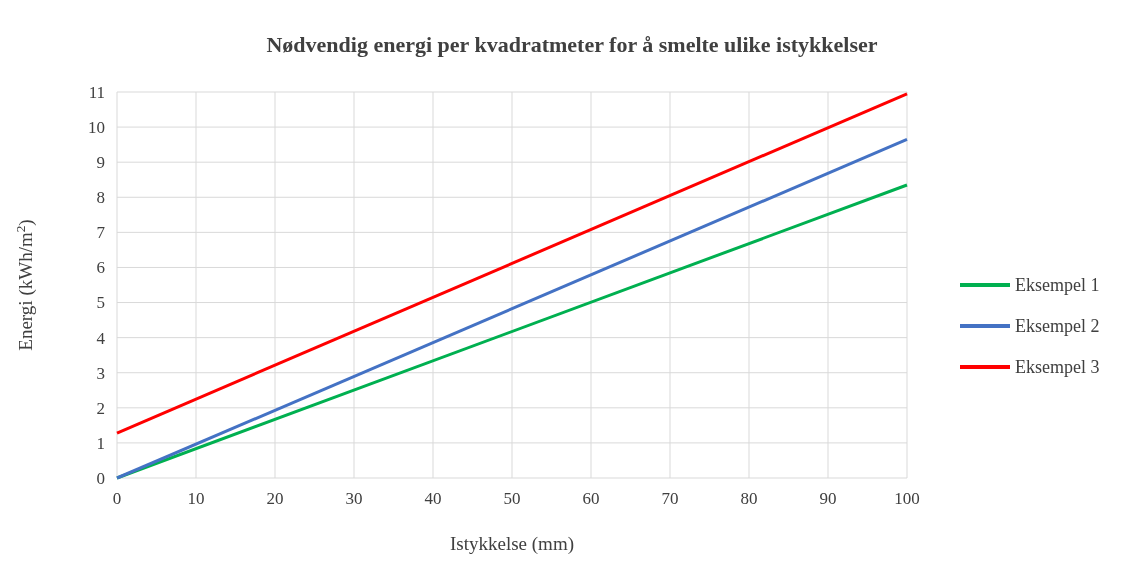 The height and width of the screenshot is (579, 1139). Describe the element at coordinates (101, 233) in the screenshot. I see `y-tick-label: 7` at that location.